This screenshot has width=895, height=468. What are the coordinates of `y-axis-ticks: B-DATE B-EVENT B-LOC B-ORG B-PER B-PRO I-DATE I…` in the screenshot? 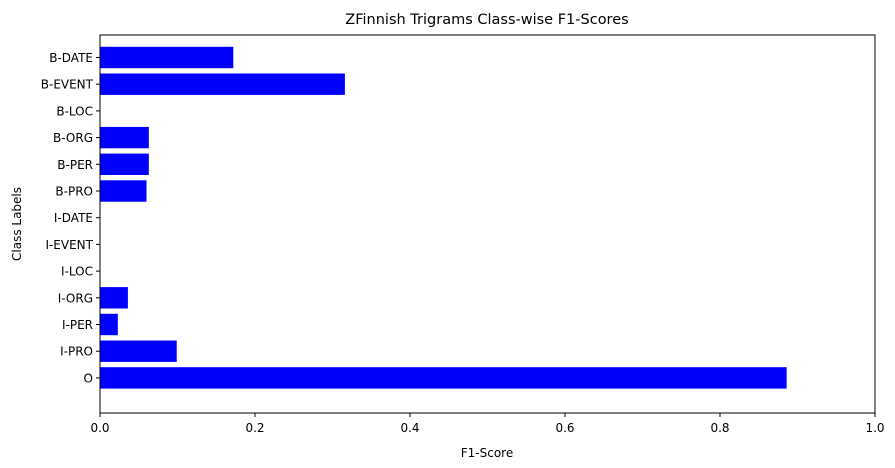 It's located at (70, 218).